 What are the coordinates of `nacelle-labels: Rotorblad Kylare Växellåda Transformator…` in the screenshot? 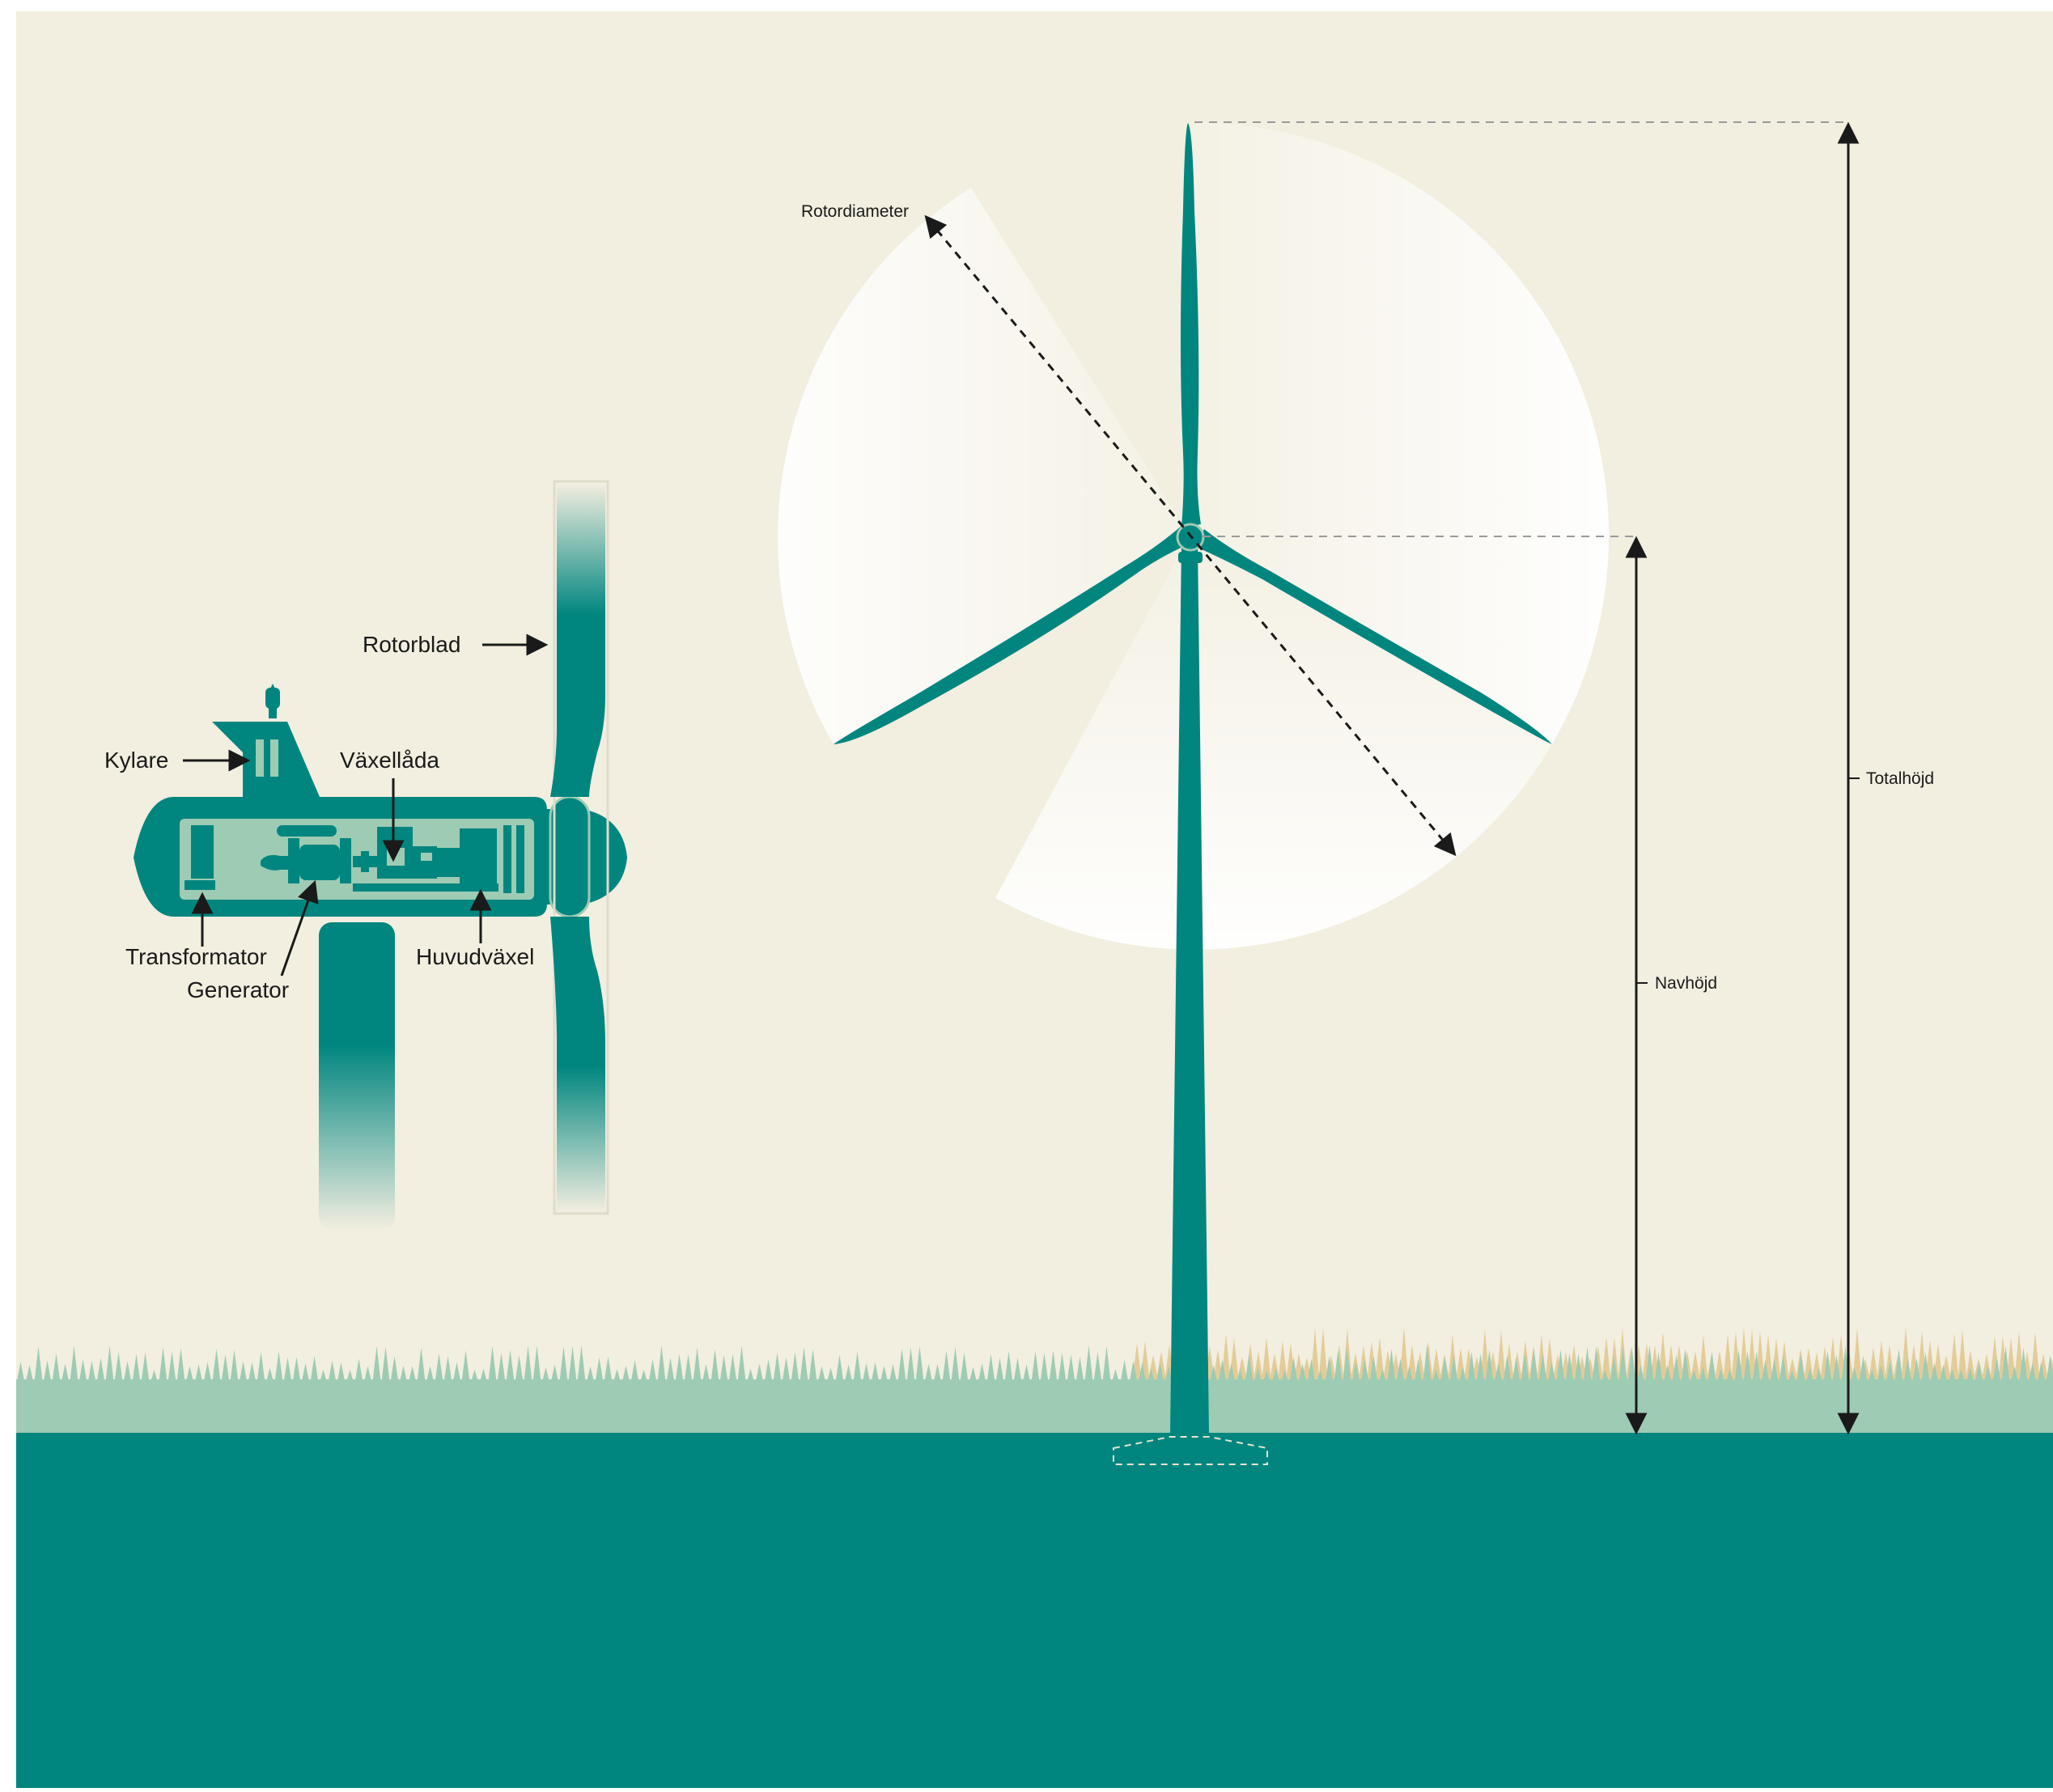 It's located at (326, 817).